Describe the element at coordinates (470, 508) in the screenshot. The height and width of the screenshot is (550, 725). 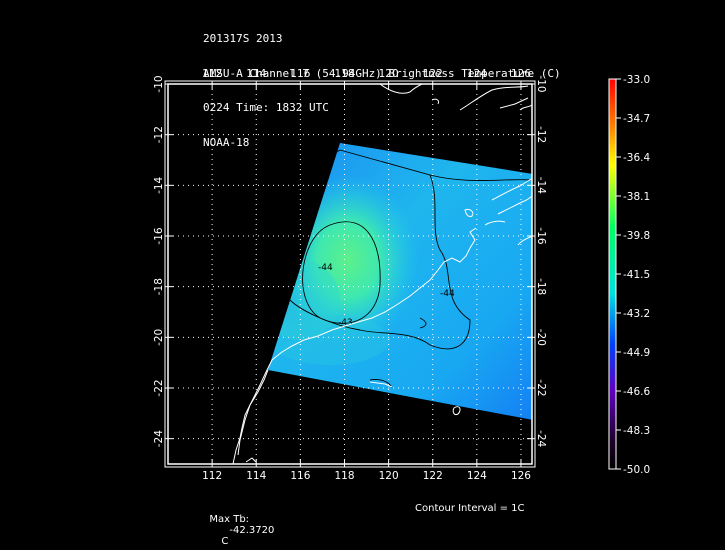
I see `contour-interval: Contour Interval = 1C` at that location.